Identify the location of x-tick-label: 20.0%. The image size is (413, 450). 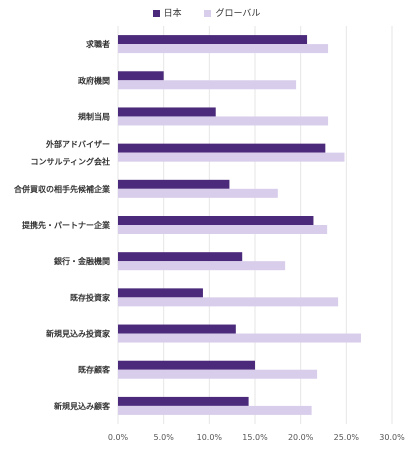
(301, 437).